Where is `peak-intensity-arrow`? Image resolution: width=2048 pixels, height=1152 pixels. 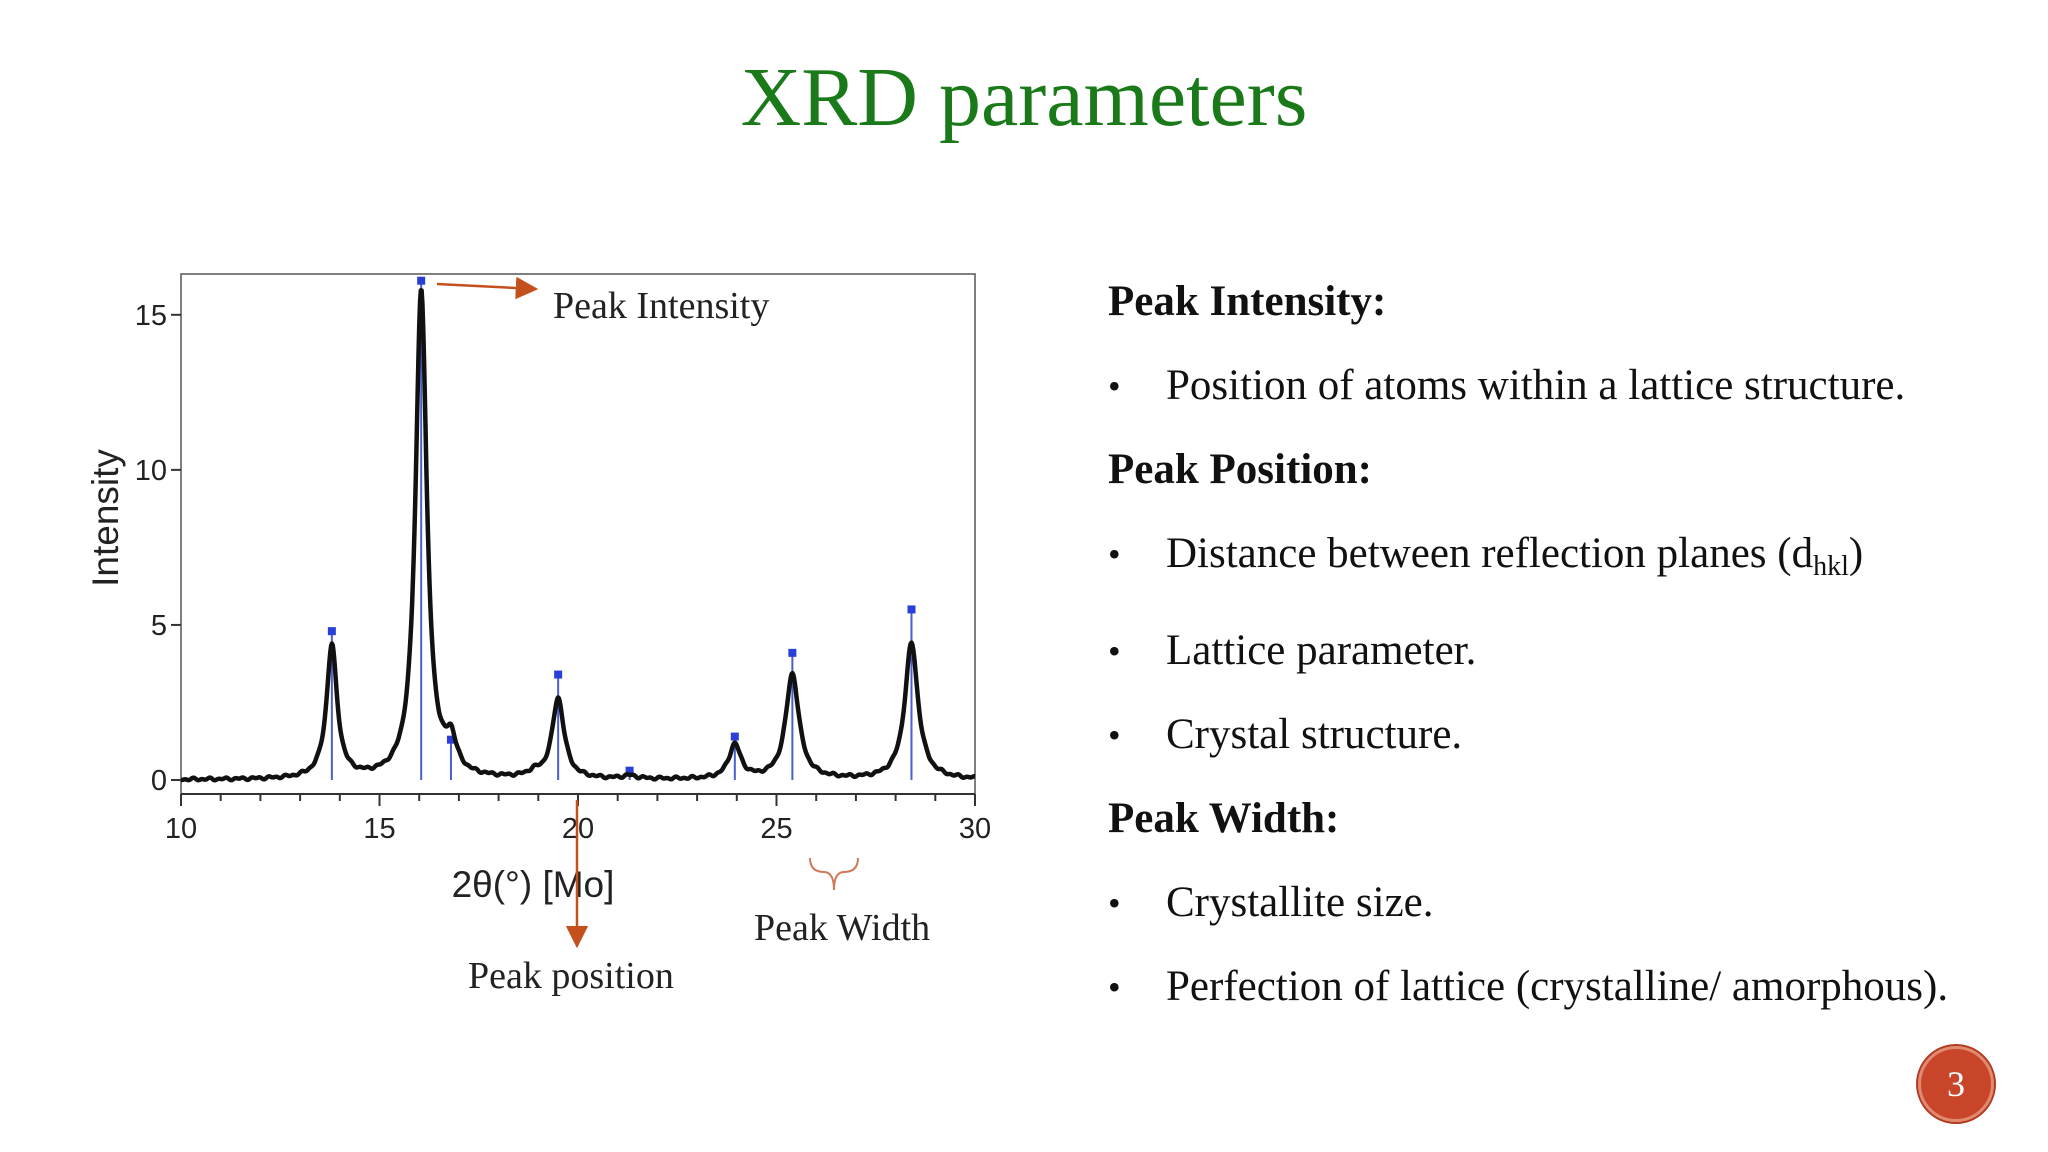
peak-intensity-arrow is located at coordinates (487, 288).